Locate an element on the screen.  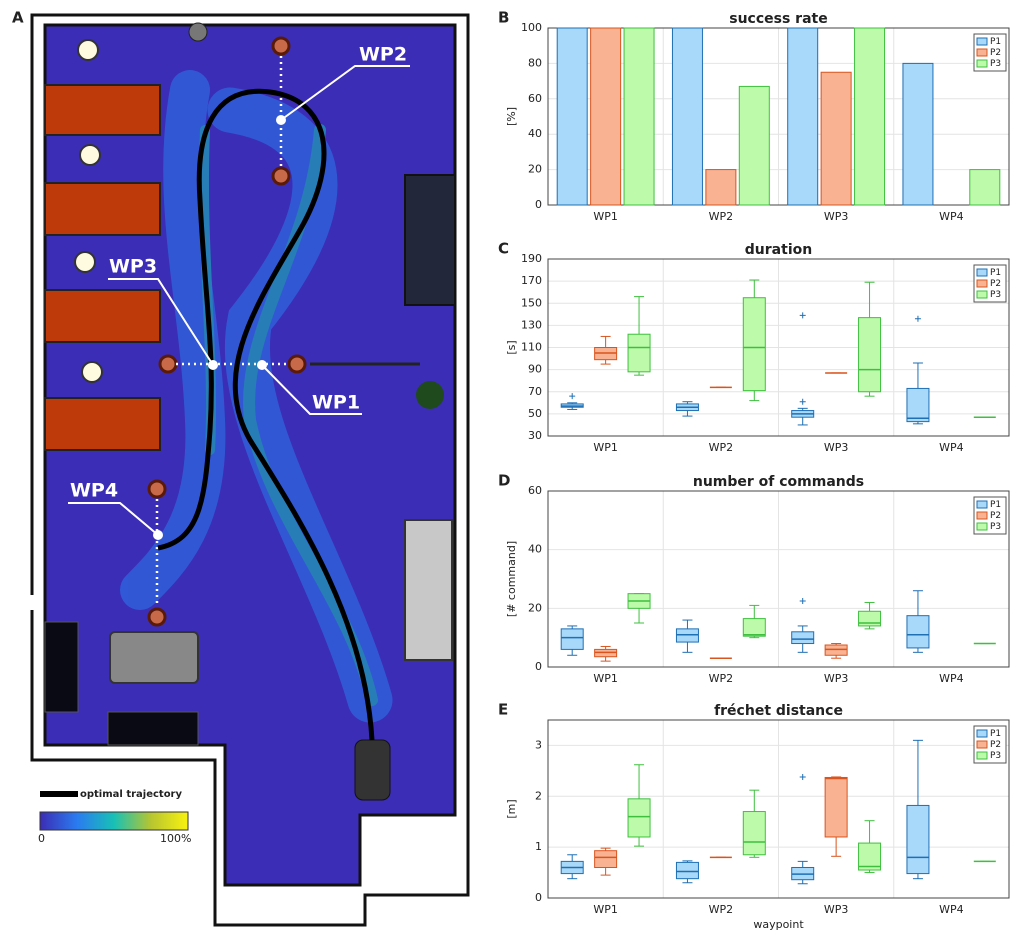
y-tick-label: 170 is located at coordinates (531, 280).